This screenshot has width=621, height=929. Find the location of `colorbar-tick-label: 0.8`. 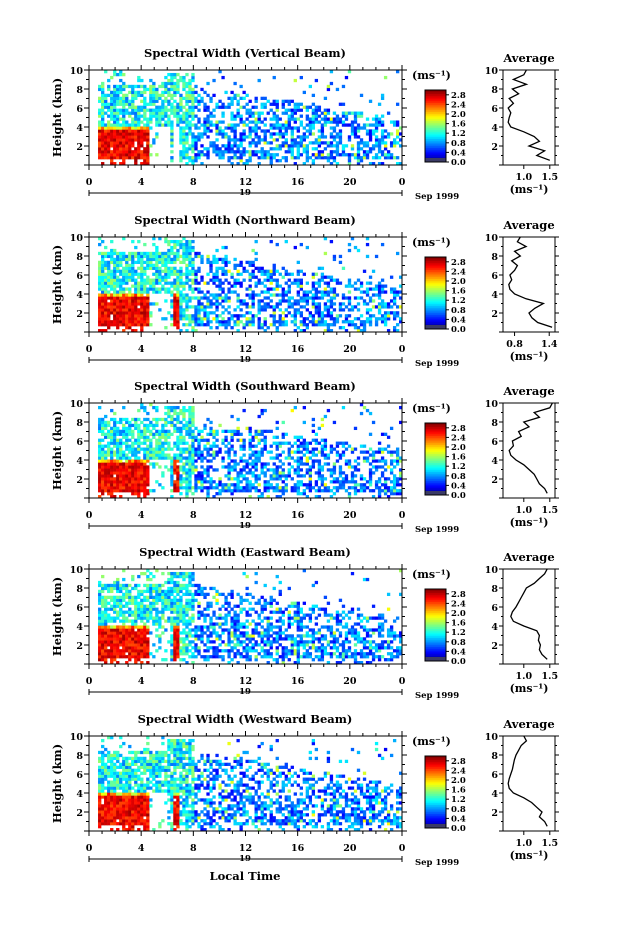

colorbar-tick-label: 0.8 is located at coordinates (458, 144).